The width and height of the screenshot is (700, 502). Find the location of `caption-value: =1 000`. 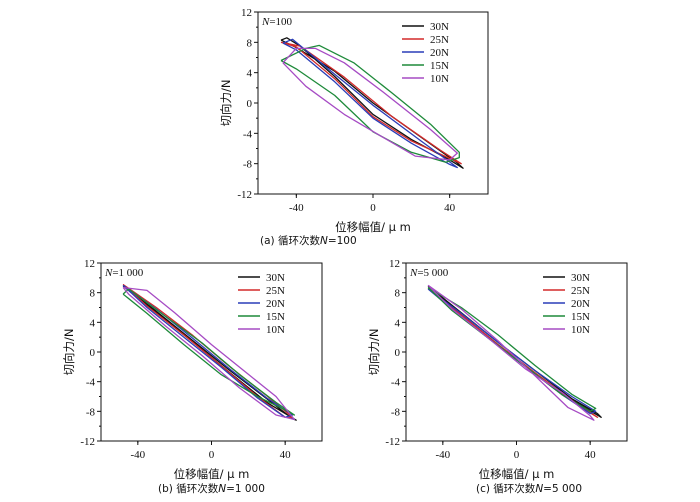

caption-value: =1 000 is located at coordinates (245, 489).